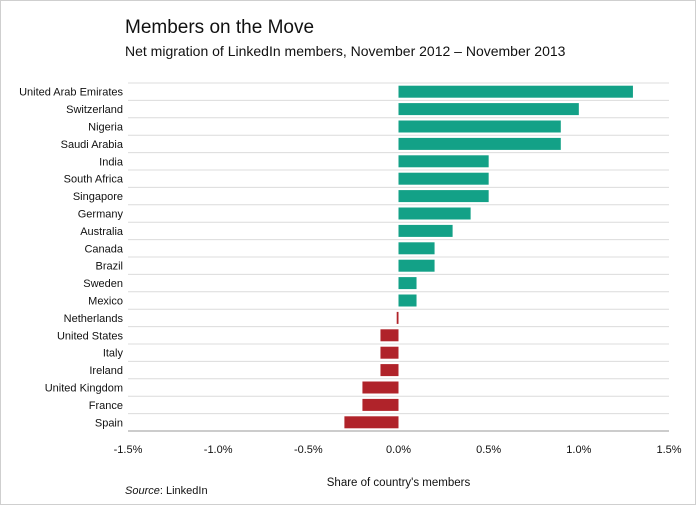  I want to click on category-label: Switzerland, so click(94, 110).